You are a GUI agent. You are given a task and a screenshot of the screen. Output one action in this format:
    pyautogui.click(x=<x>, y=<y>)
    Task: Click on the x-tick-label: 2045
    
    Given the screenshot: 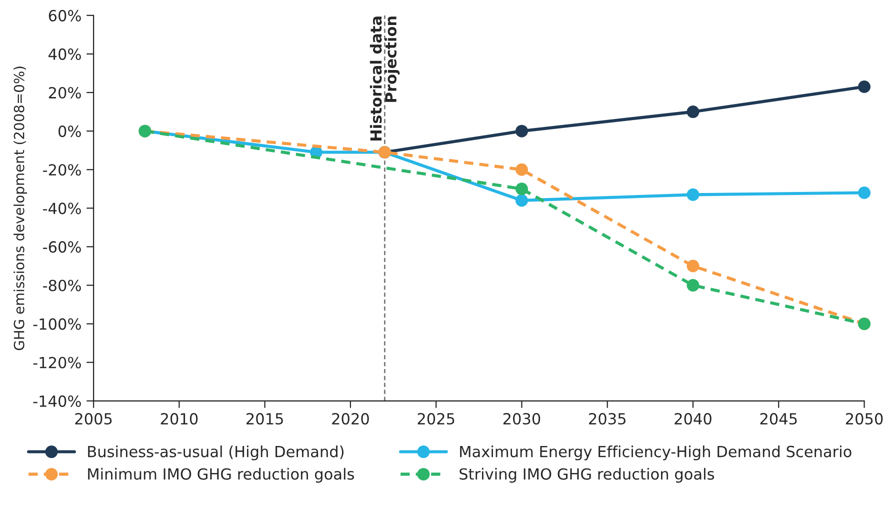 What is the action you would take?
    pyautogui.click(x=778, y=418)
    